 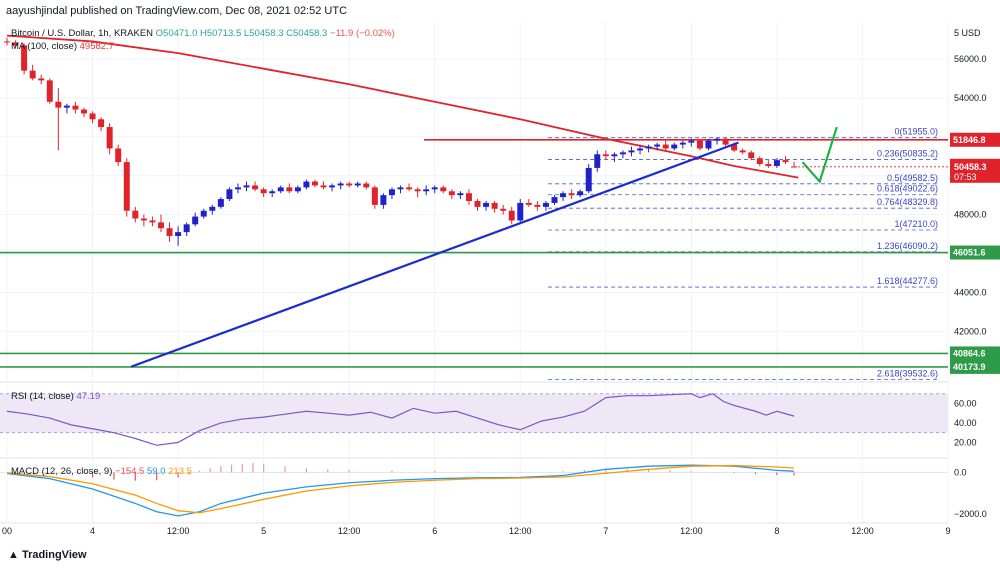 What do you see at coordinates (13, 555) in the screenshot?
I see `tradingview-icon: ▲` at bounding box center [13, 555].